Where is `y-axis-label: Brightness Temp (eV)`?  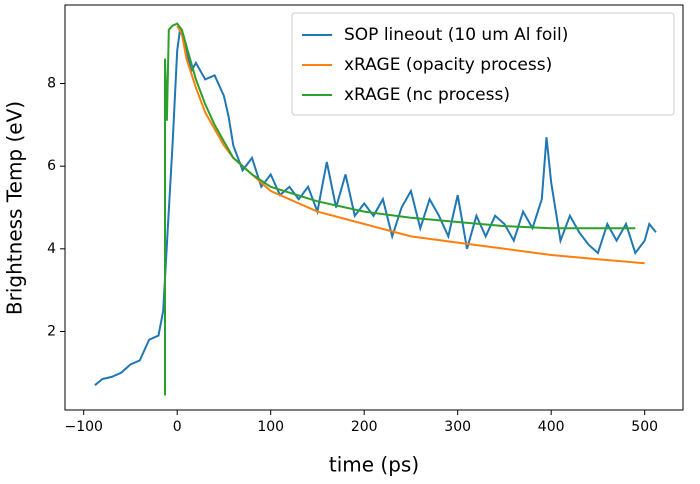
y-axis-label: Brightness Temp (eV) is located at coordinates (15, 208).